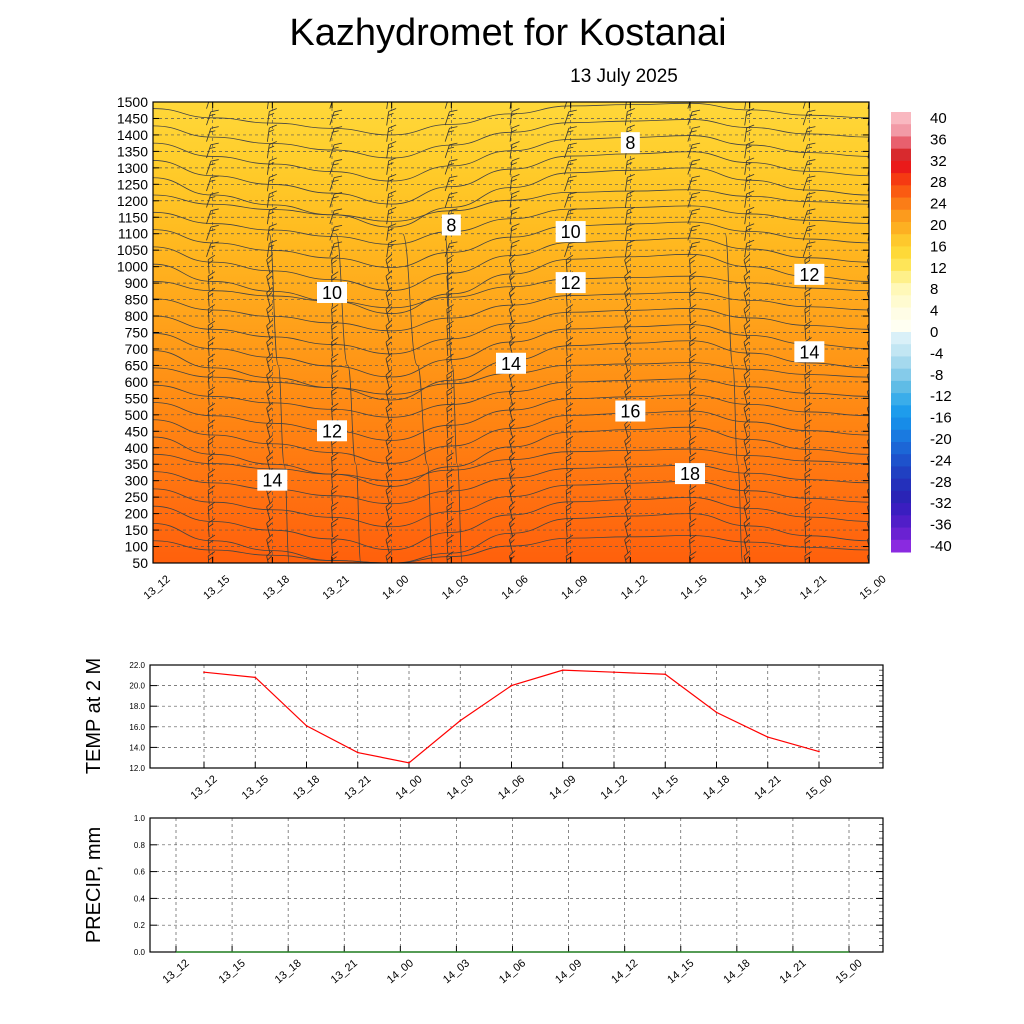  I want to click on y-tick-label: 400, so click(137, 448).